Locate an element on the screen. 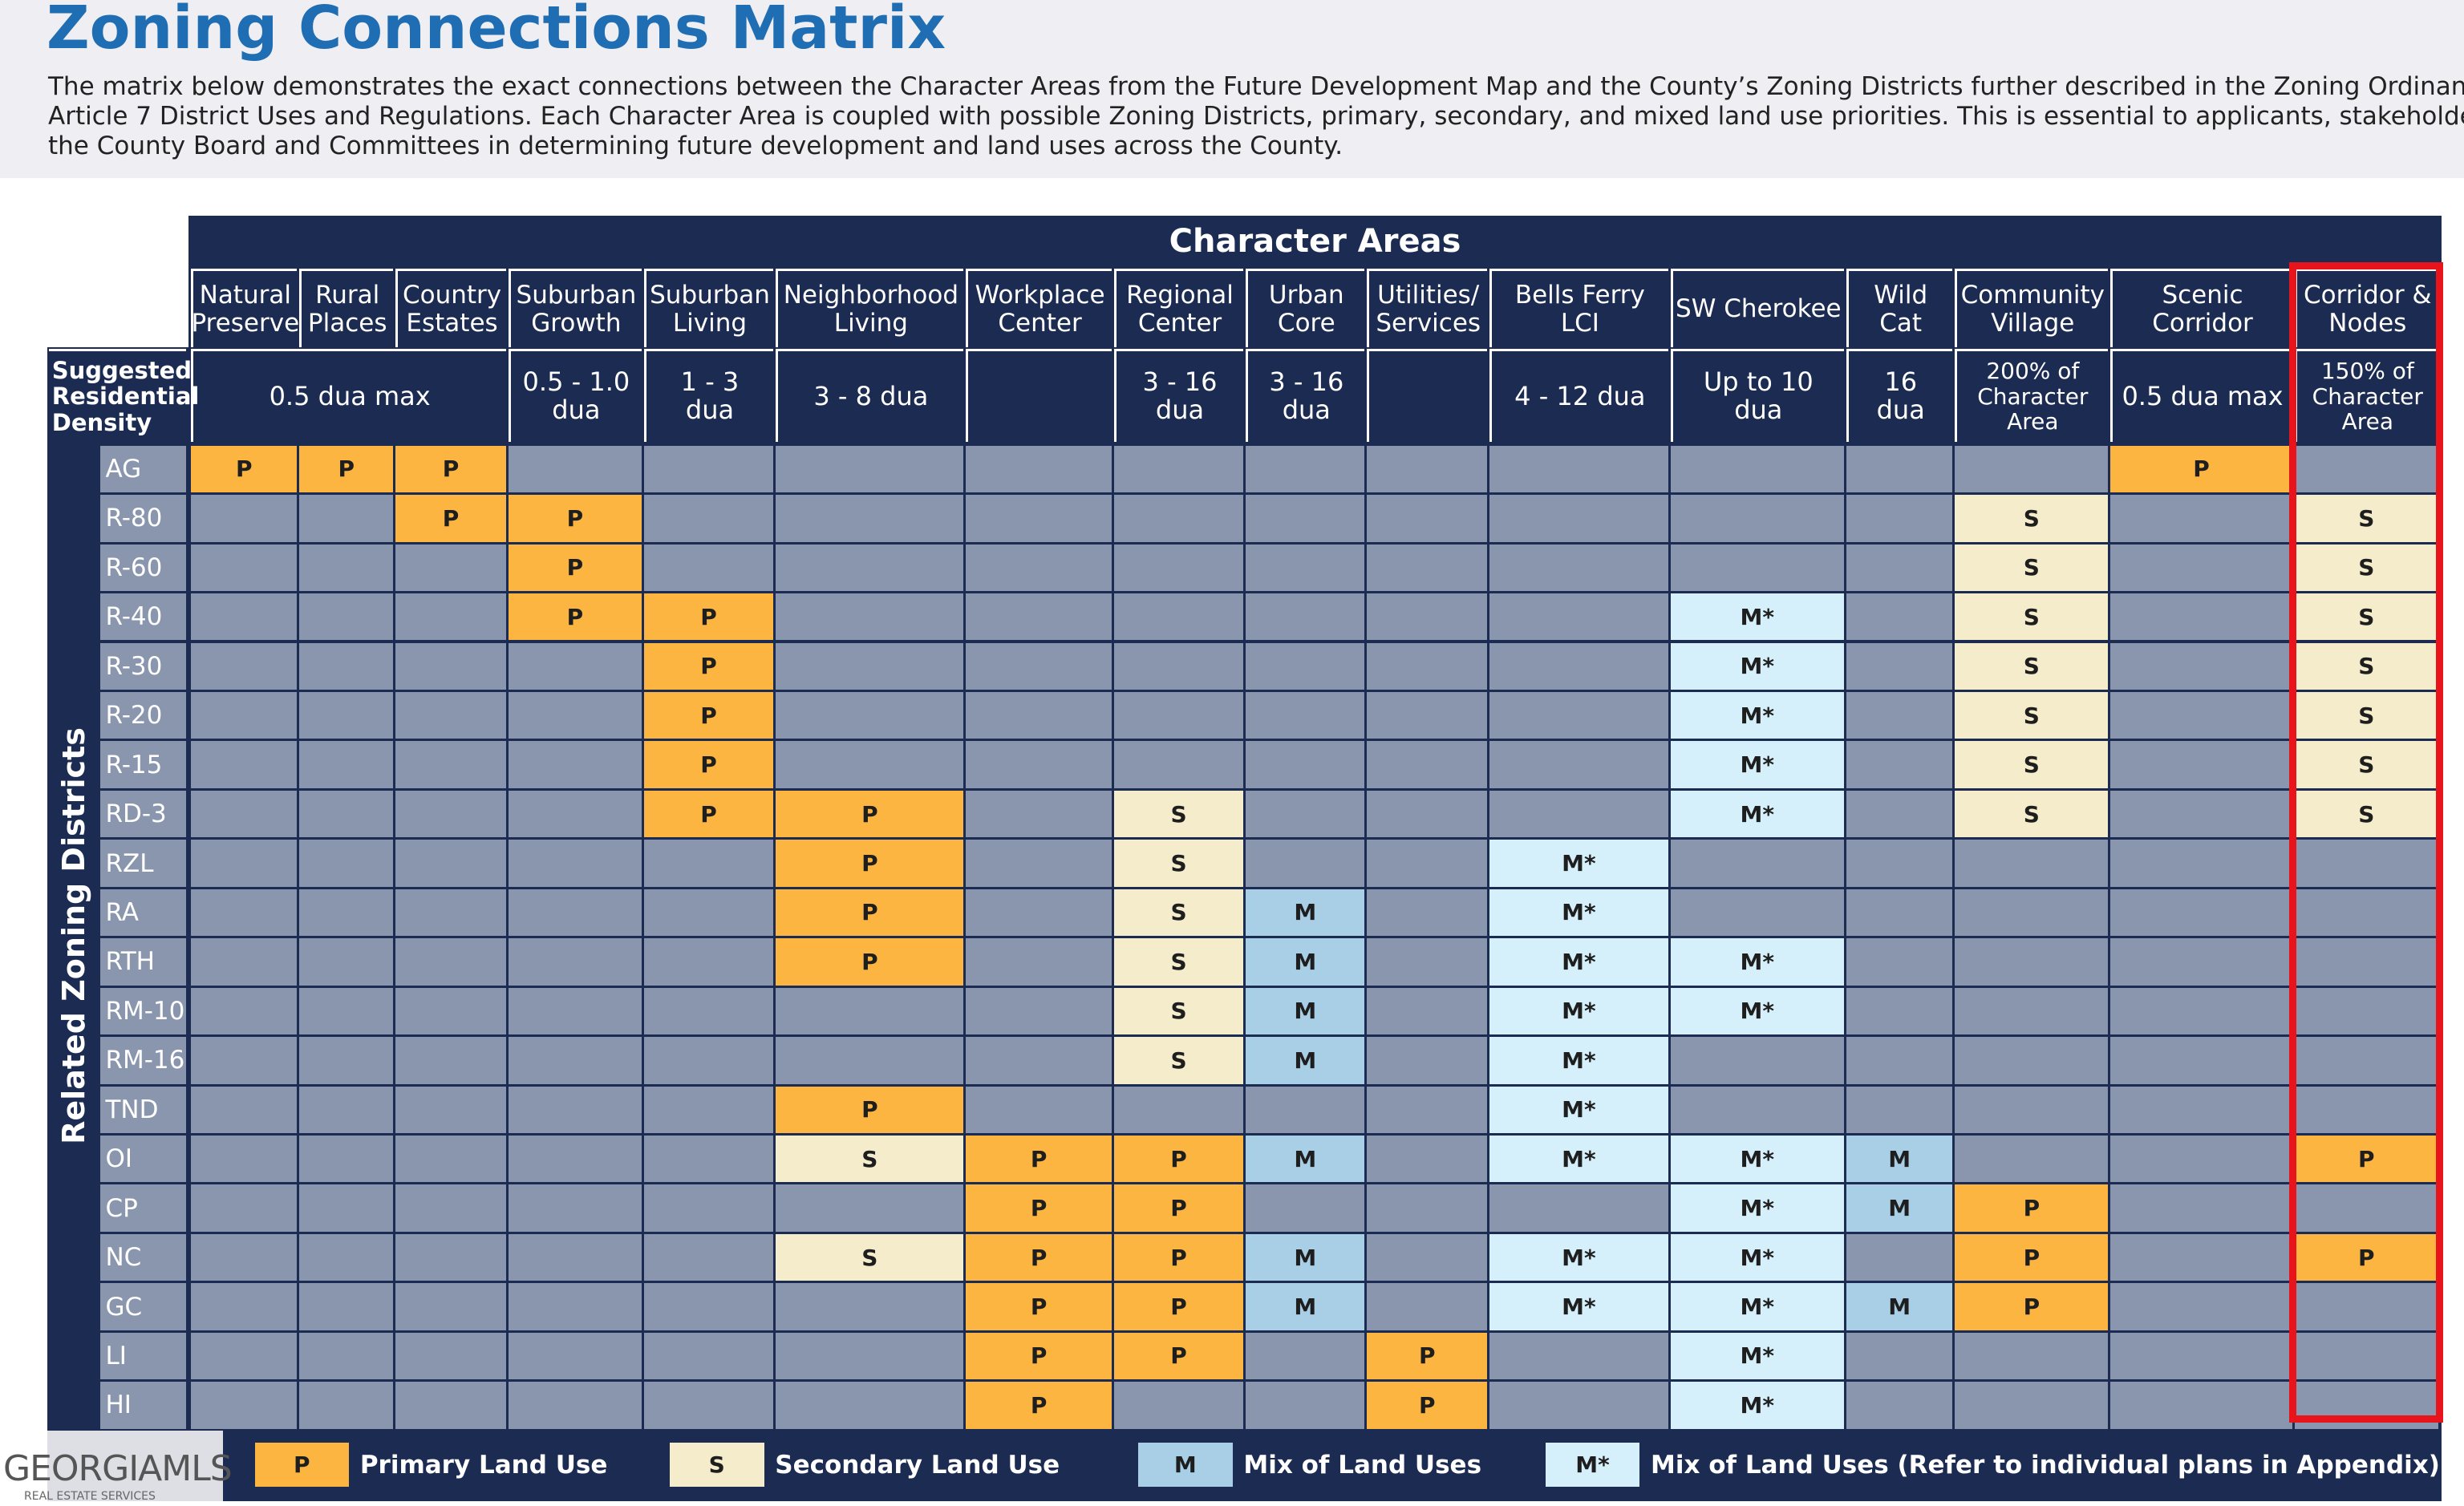  column-header: Bells Ferry LCI is located at coordinates (1578, 308).